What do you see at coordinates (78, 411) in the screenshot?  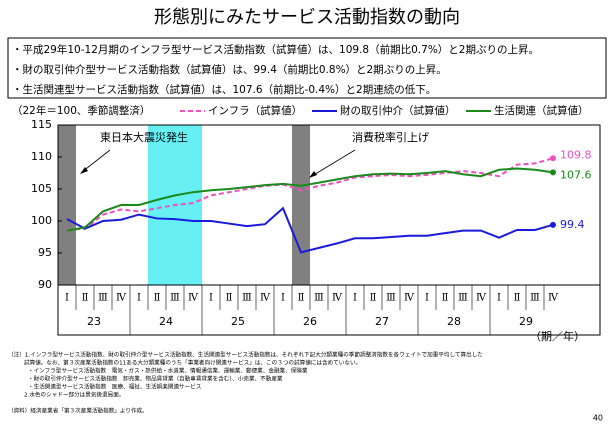 I see `source: （資料）経済産業省「第３次産業活動指数」より作成。` at bounding box center [78, 411].